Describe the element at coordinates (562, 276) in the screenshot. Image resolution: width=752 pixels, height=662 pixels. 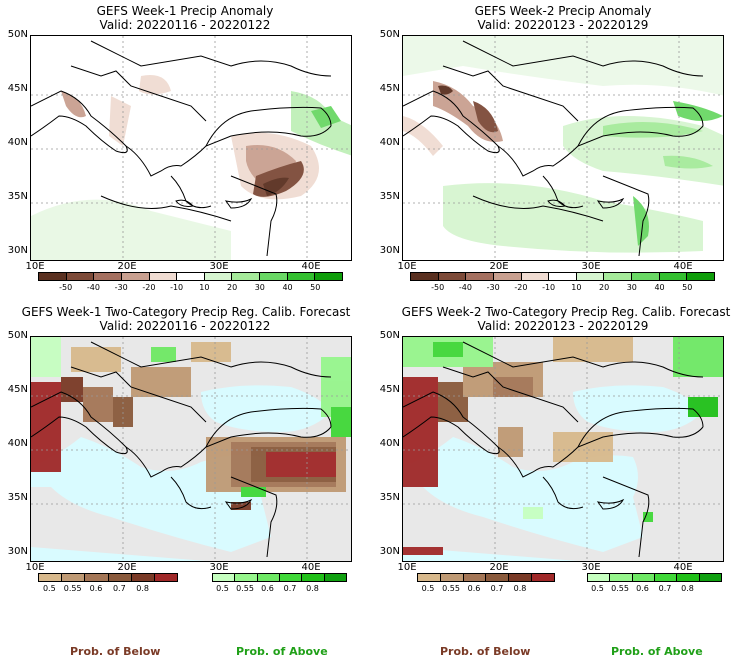
I see `anomaly-colorbar-week2` at that location.